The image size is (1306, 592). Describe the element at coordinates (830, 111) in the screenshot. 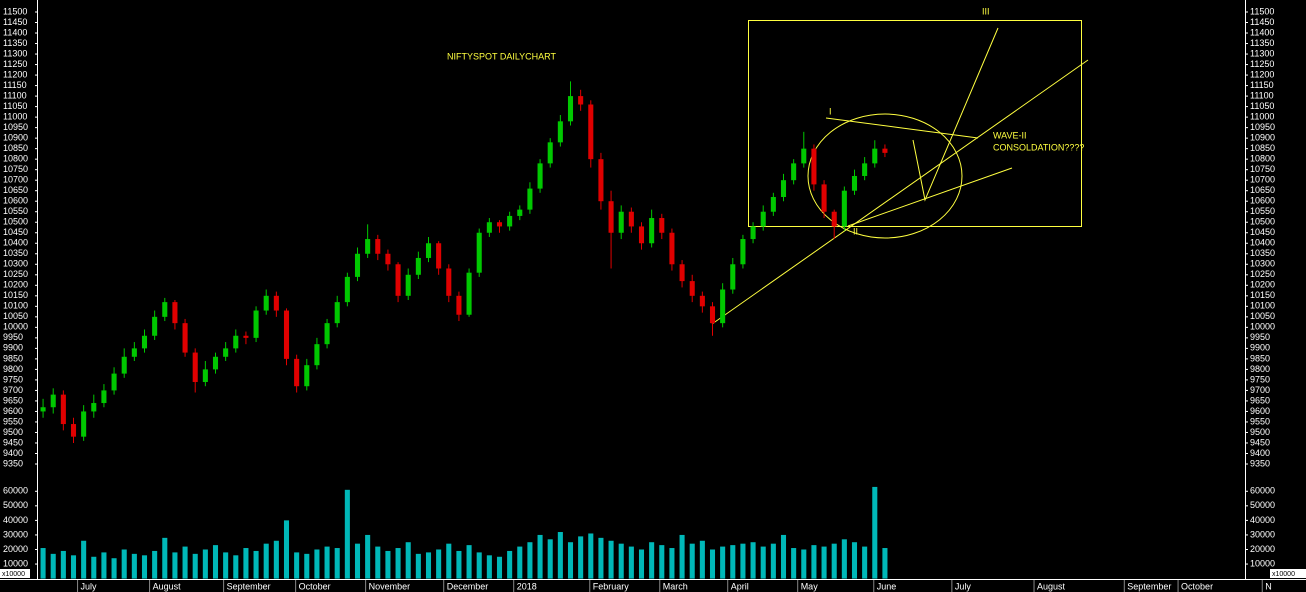

I see `wave-label: I` at that location.